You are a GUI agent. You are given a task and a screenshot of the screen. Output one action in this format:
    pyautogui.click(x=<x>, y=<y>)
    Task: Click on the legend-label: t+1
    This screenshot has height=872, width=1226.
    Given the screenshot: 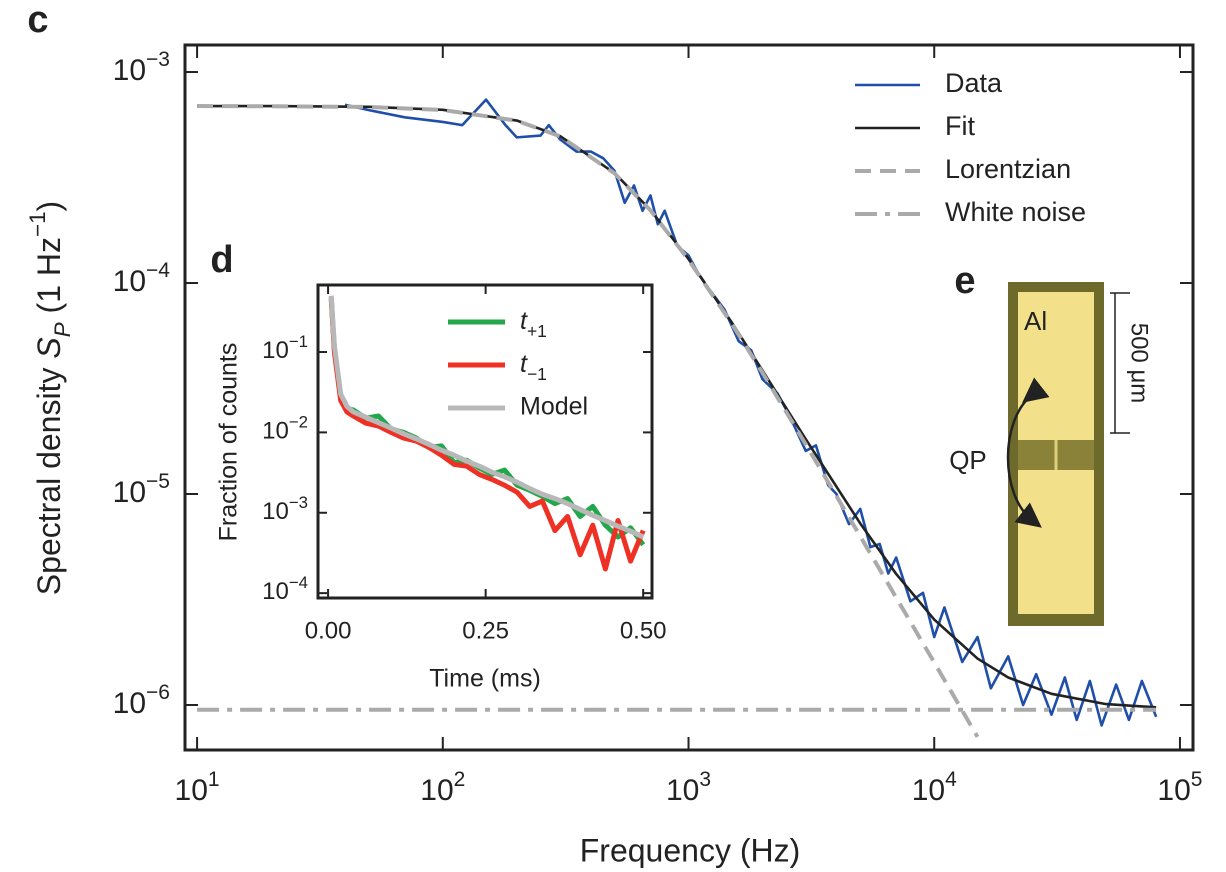 What is the action you would take?
    pyautogui.click(x=533, y=324)
    